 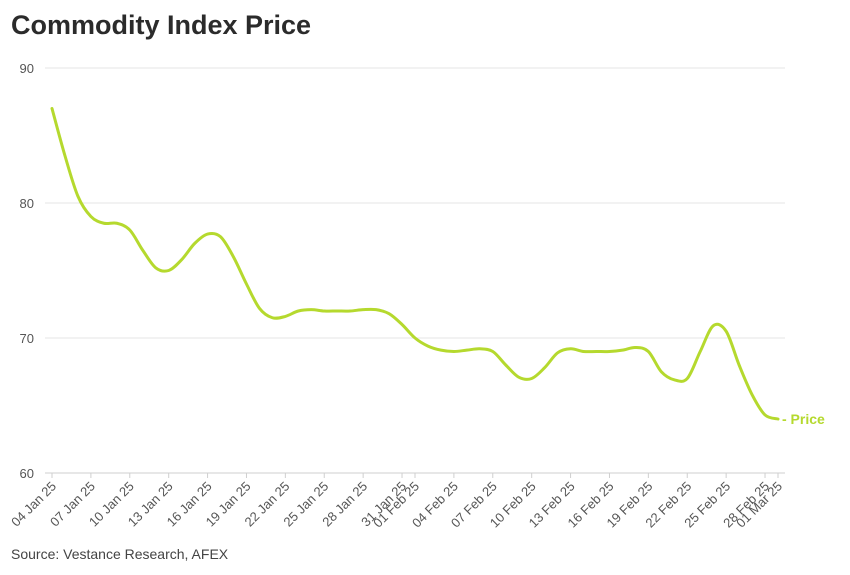 What do you see at coordinates (803, 419) in the screenshot?
I see `series-label-price: - Price` at bounding box center [803, 419].